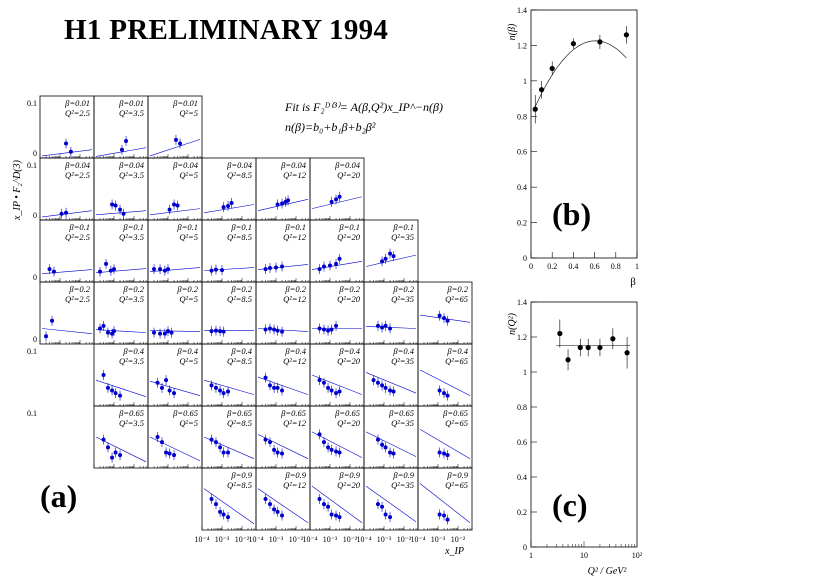 This screenshot has width=813, height=582. Describe the element at coordinates (633, 282) in the screenshot. I see `panel-b-x-axis-label: β` at that location.